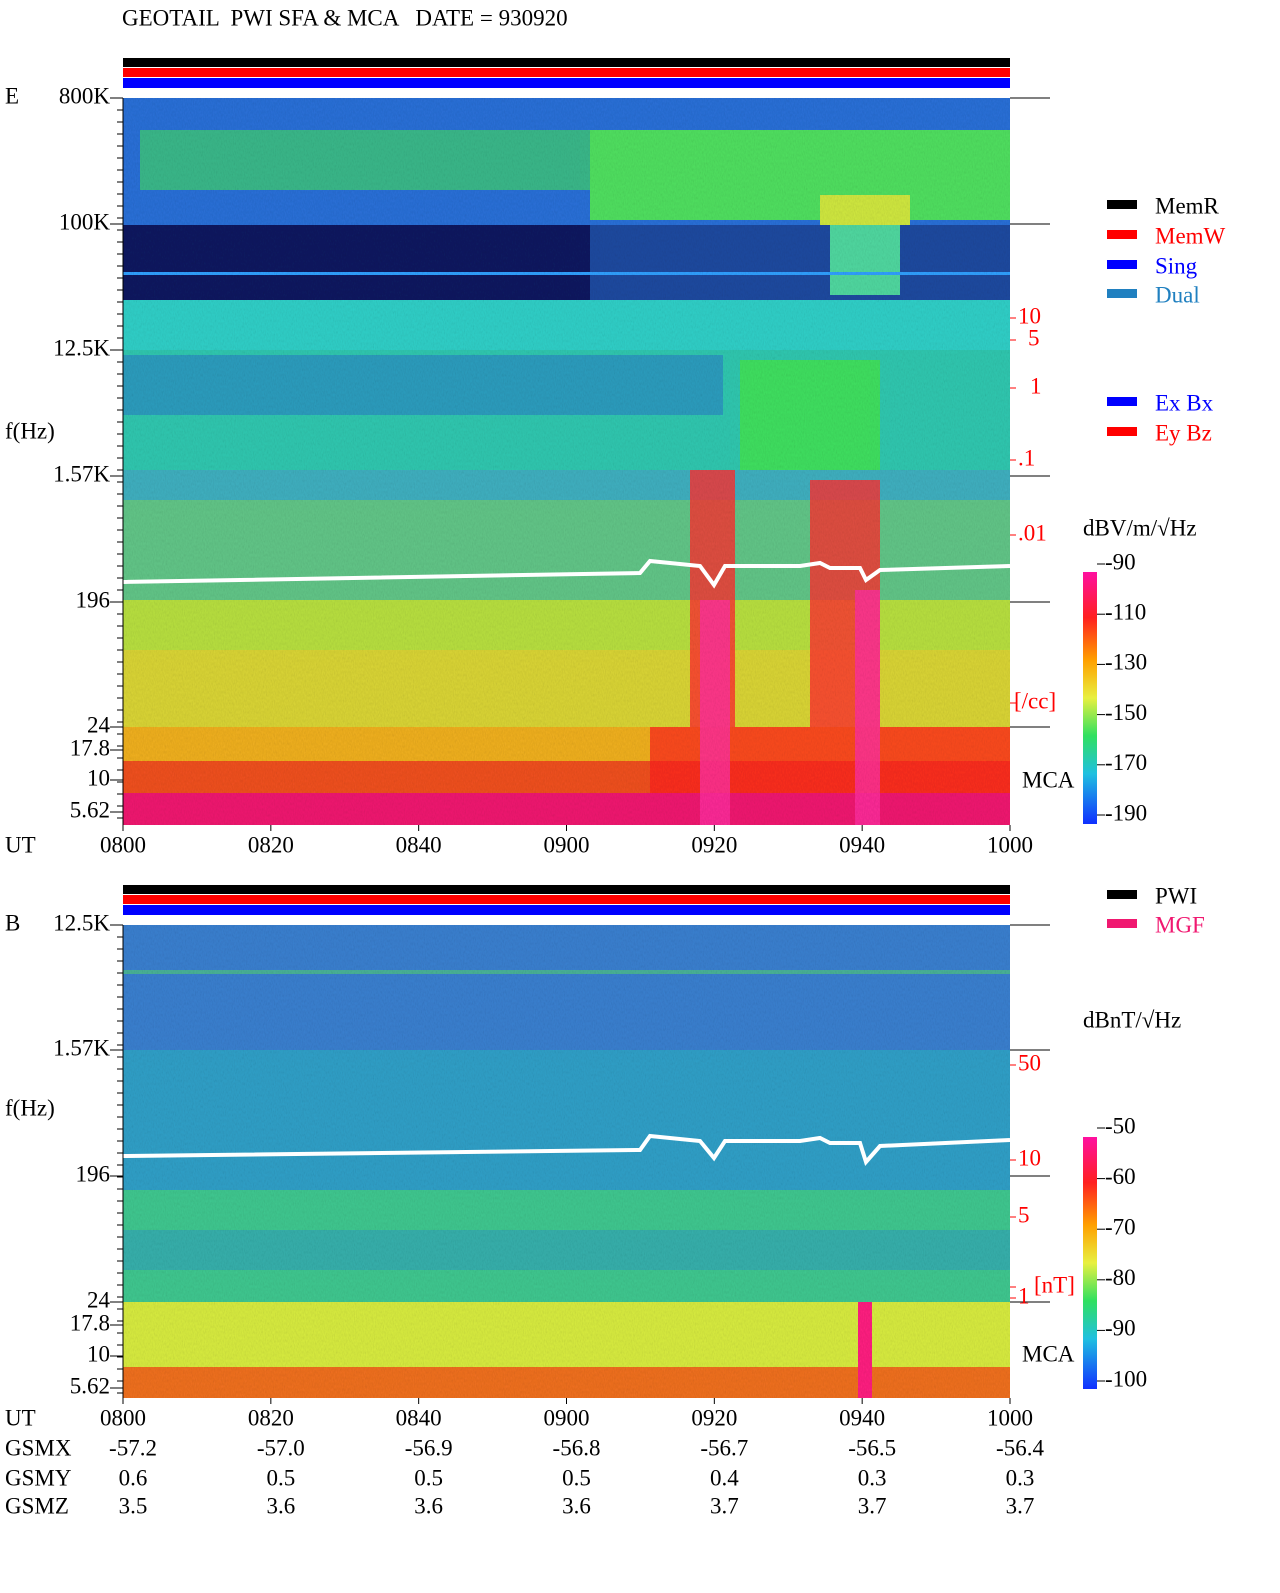 Image resolution: width=1280 pixels, height=1593 pixels. I want to click on panel-label: E, so click(12, 95).